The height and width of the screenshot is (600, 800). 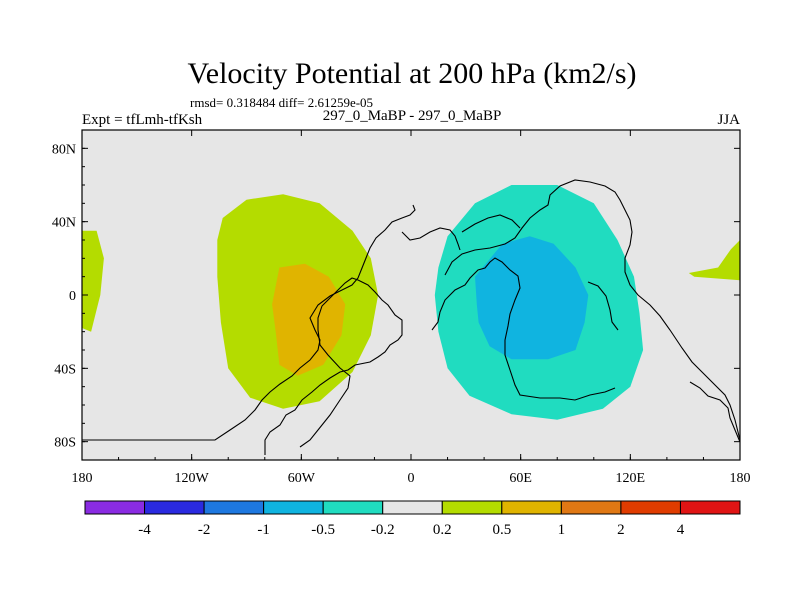 I want to click on positive-anomaly-west-edge, so click(x=93, y=281).